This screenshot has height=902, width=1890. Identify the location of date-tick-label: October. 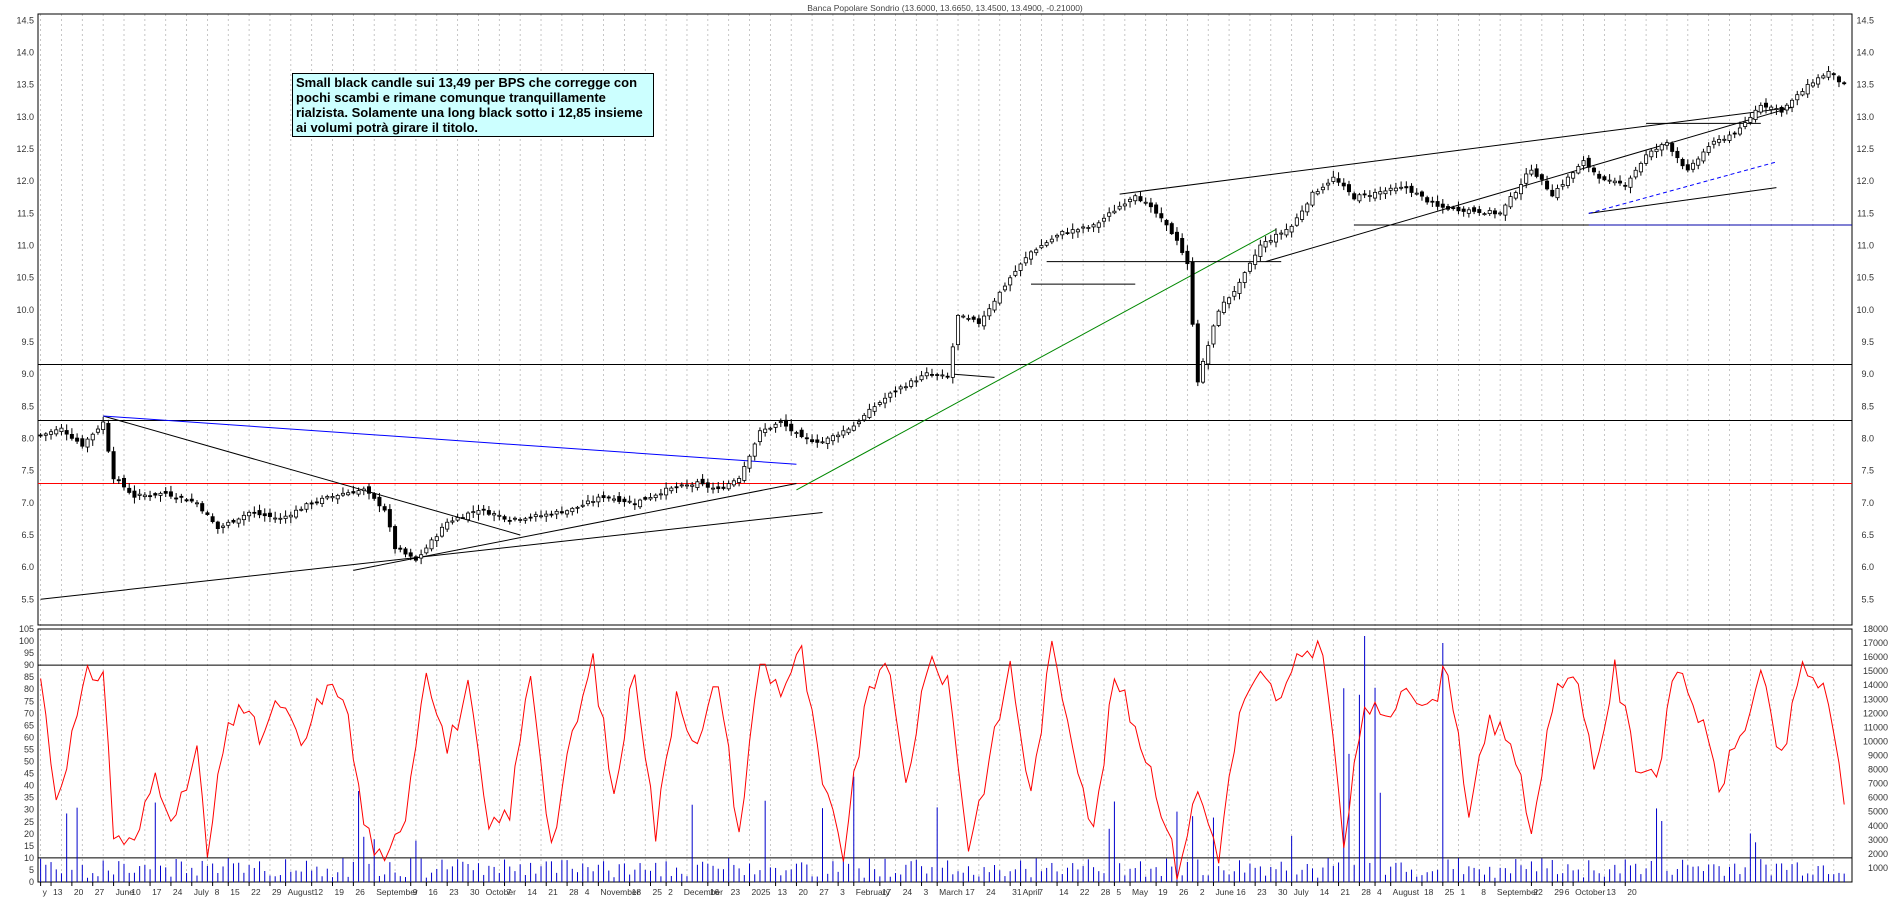
(501, 892).